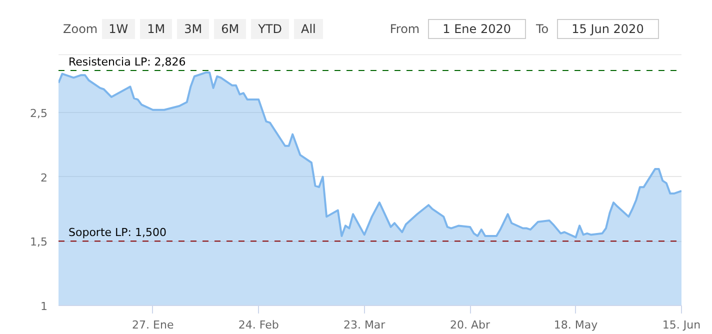  Describe the element at coordinates (230, 29) in the screenshot. I see `text: 6M` at that location.